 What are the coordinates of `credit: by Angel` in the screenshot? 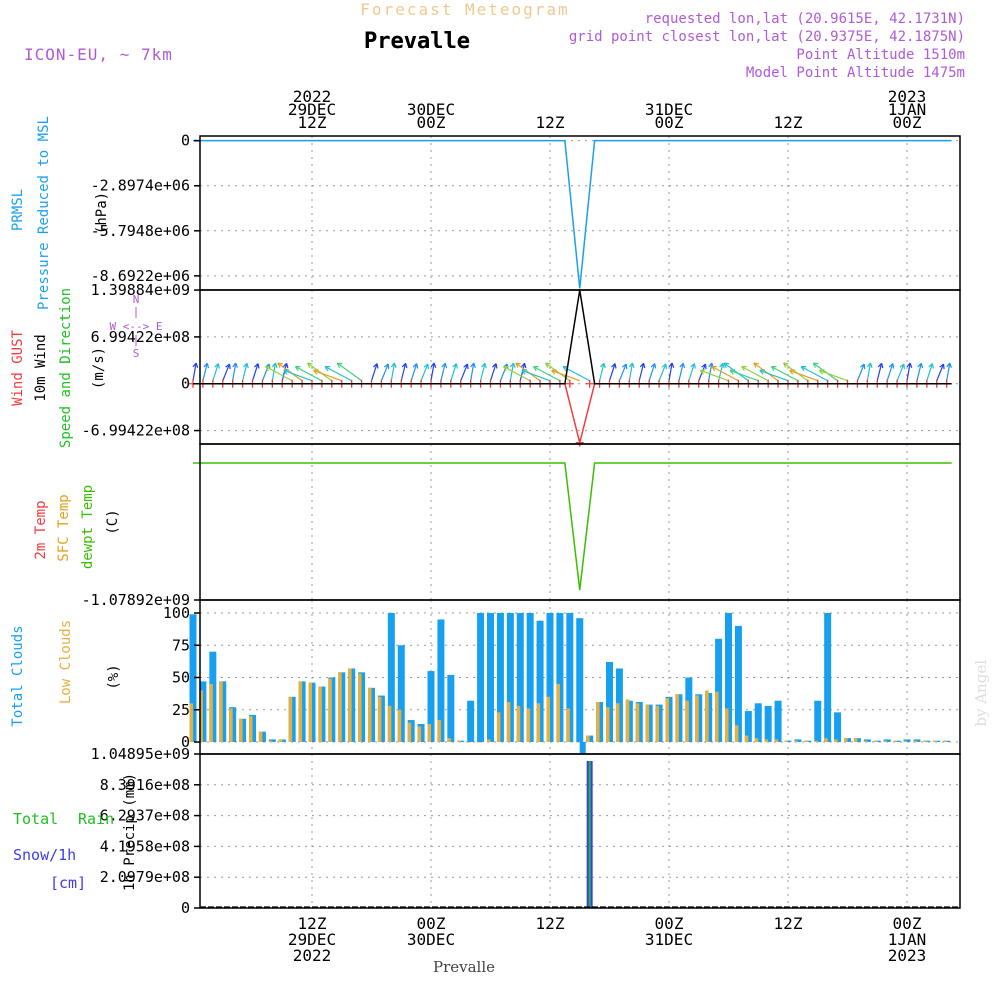 It's located at (981, 693).